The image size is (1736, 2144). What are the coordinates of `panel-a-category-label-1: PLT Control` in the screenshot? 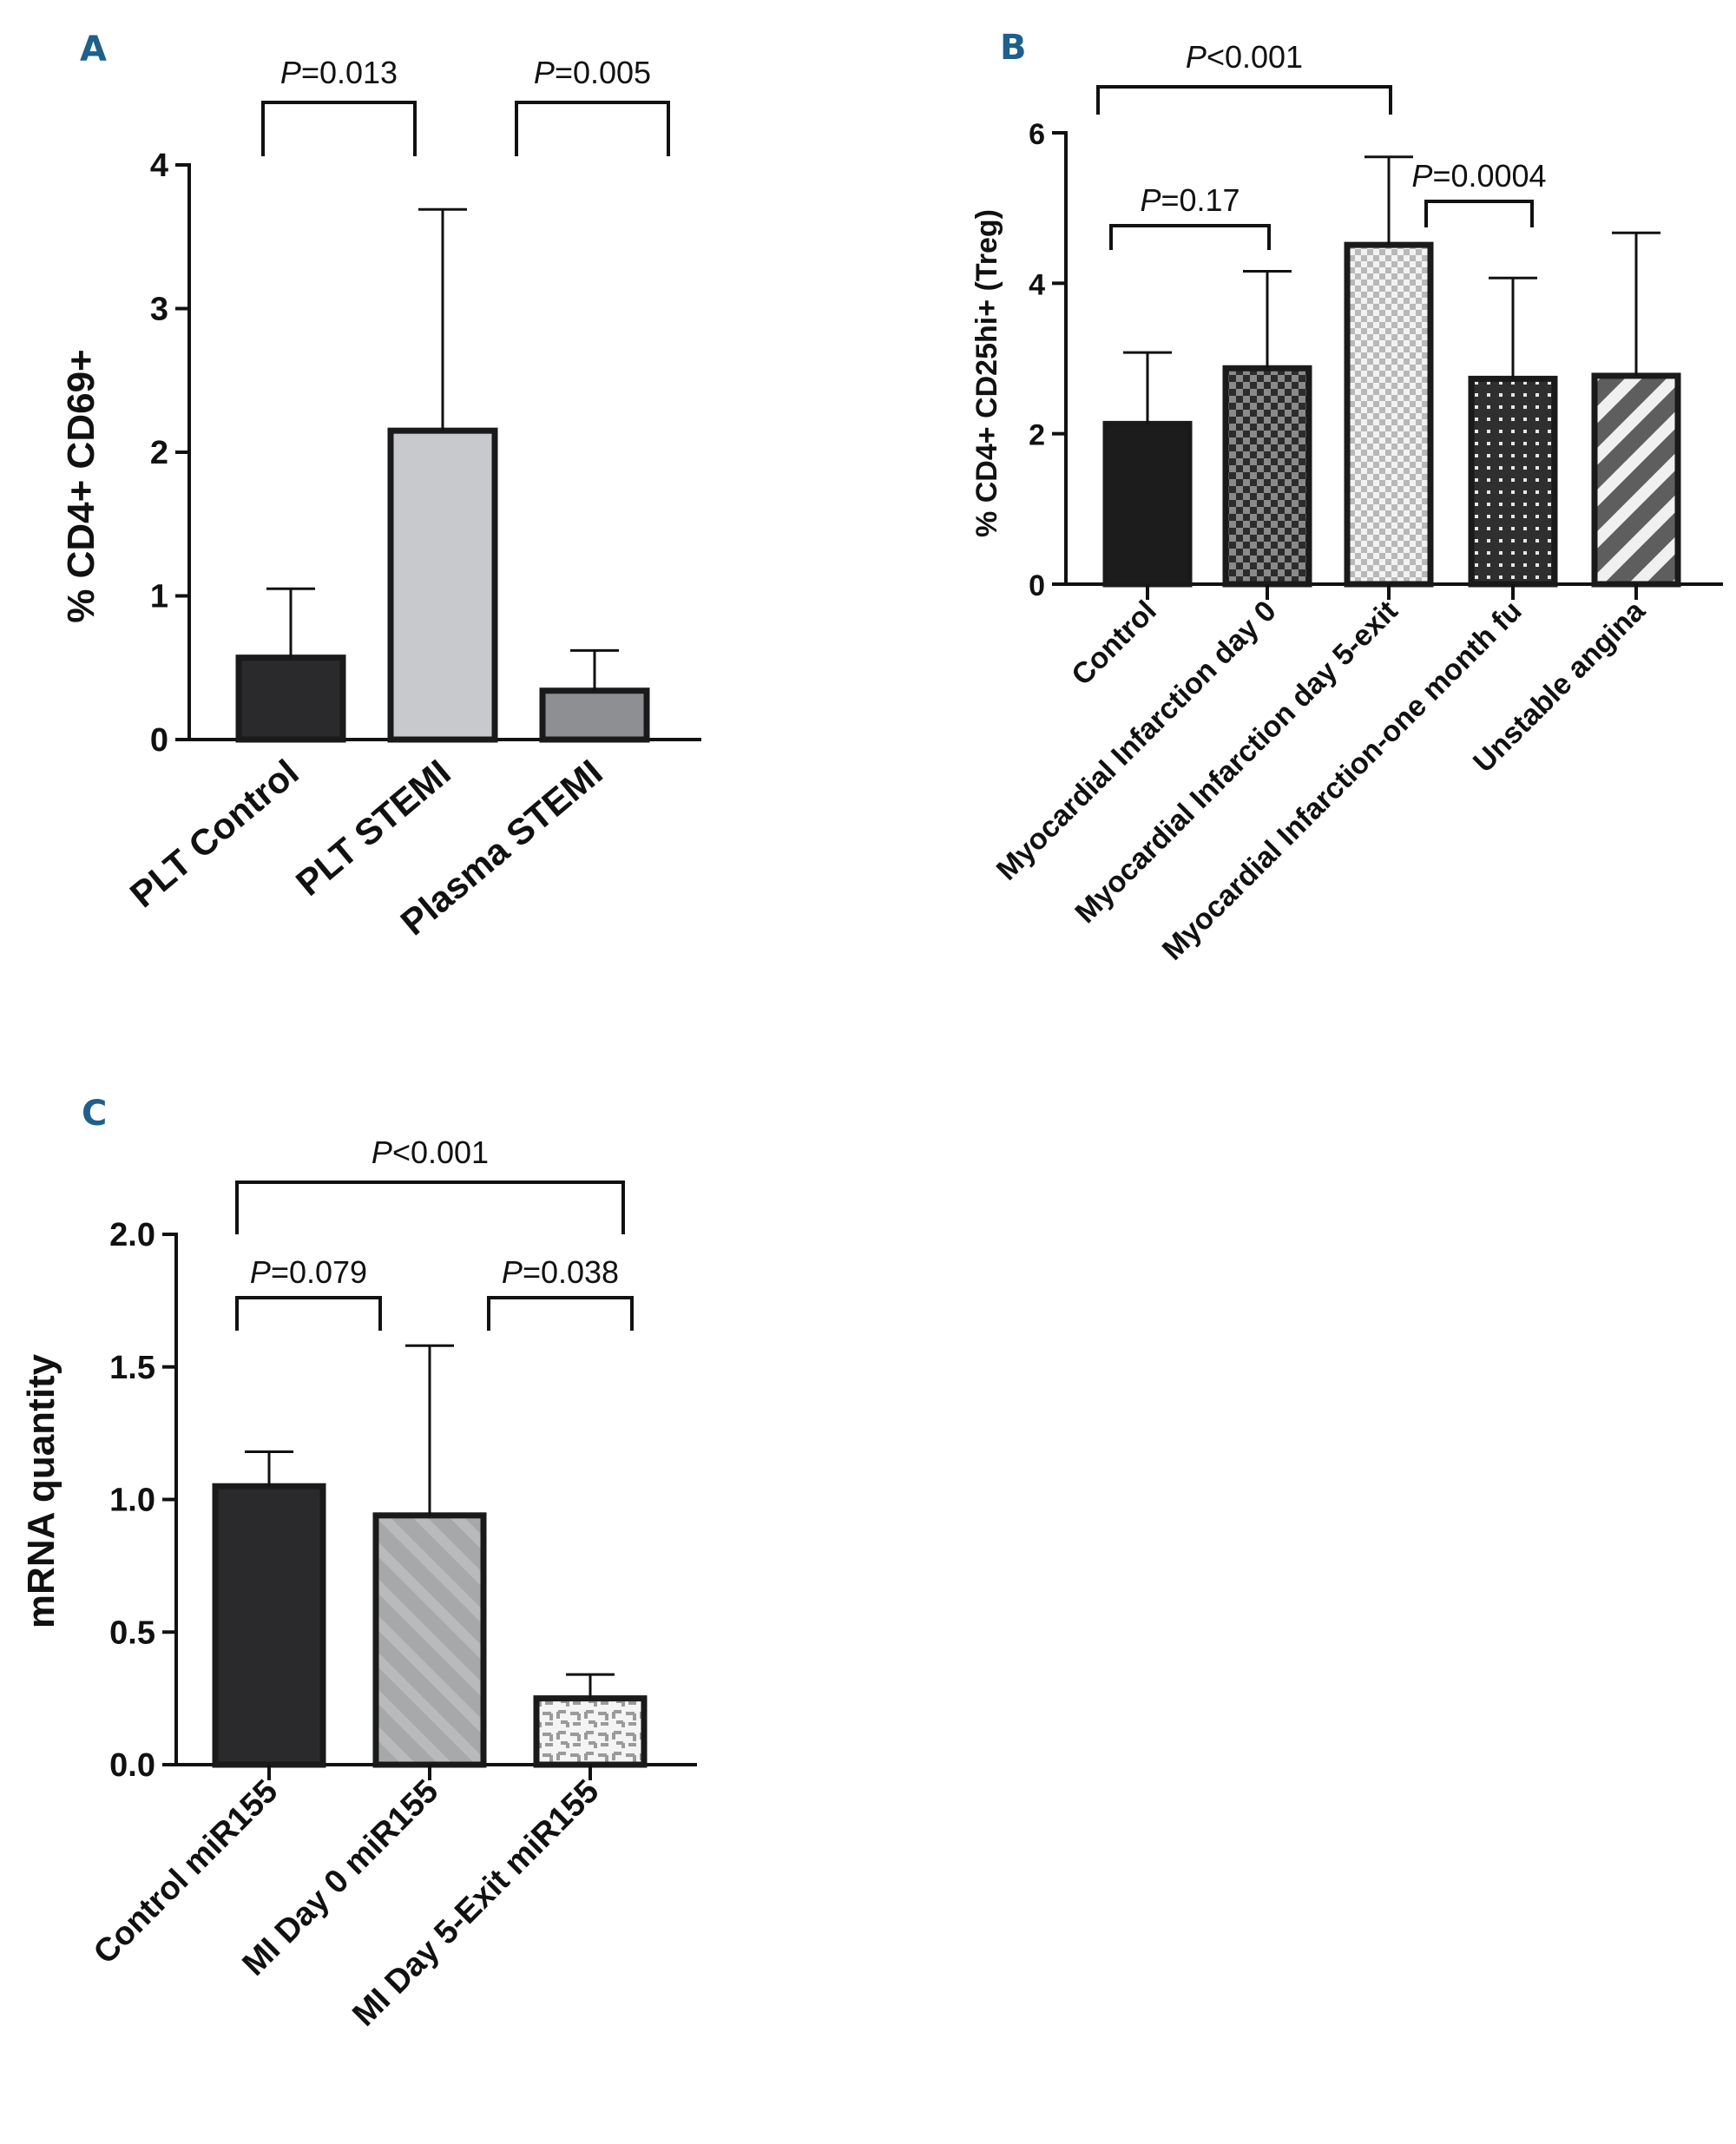 It's located at (214, 834).